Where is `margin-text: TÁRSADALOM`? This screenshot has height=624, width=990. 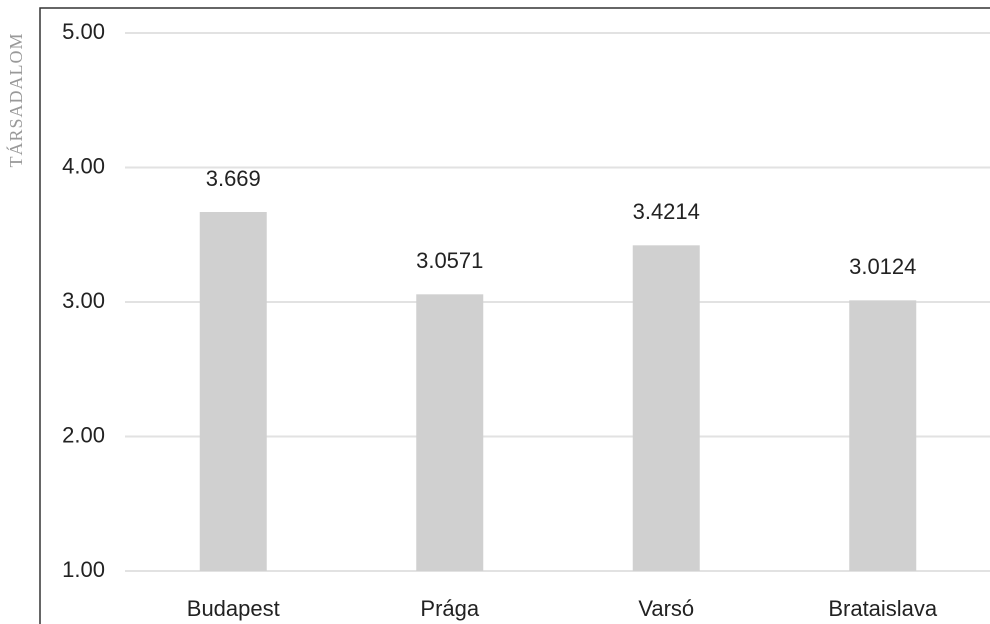
margin-text: TÁRSADALOM is located at coordinates (15, 99).